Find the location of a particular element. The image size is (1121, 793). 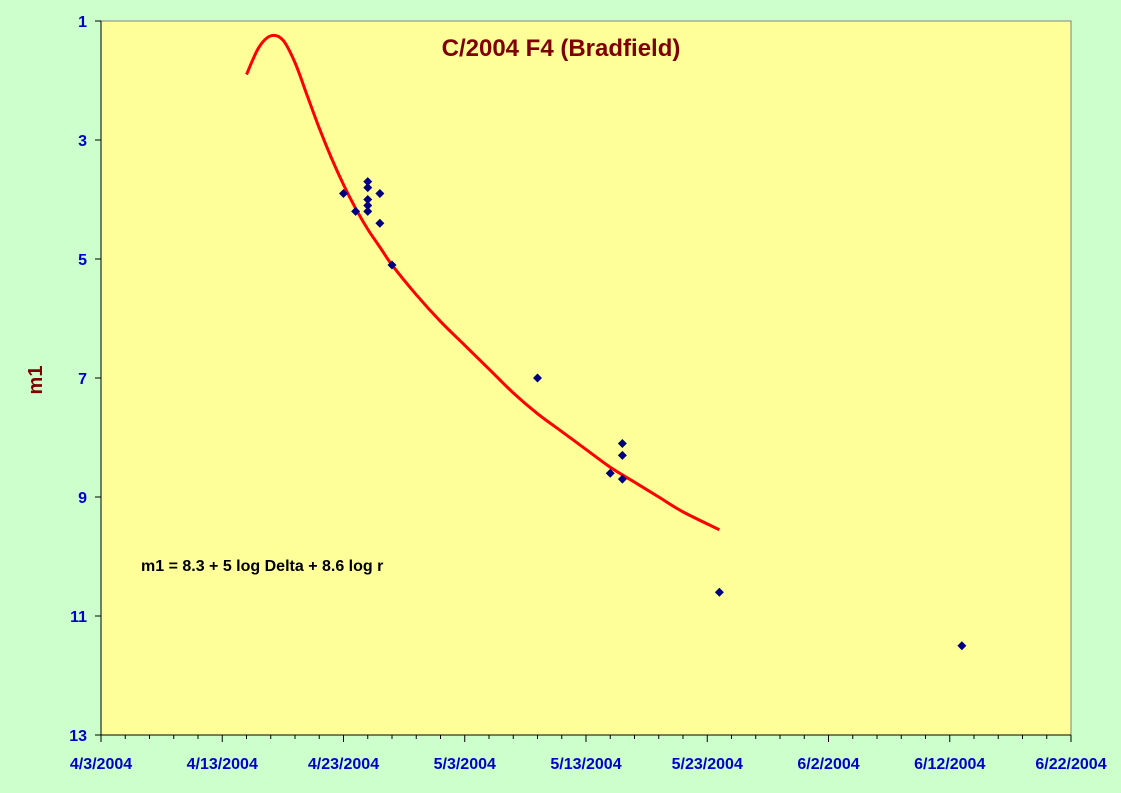

x-tick-label: 5/3/2004 is located at coordinates (465, 764).